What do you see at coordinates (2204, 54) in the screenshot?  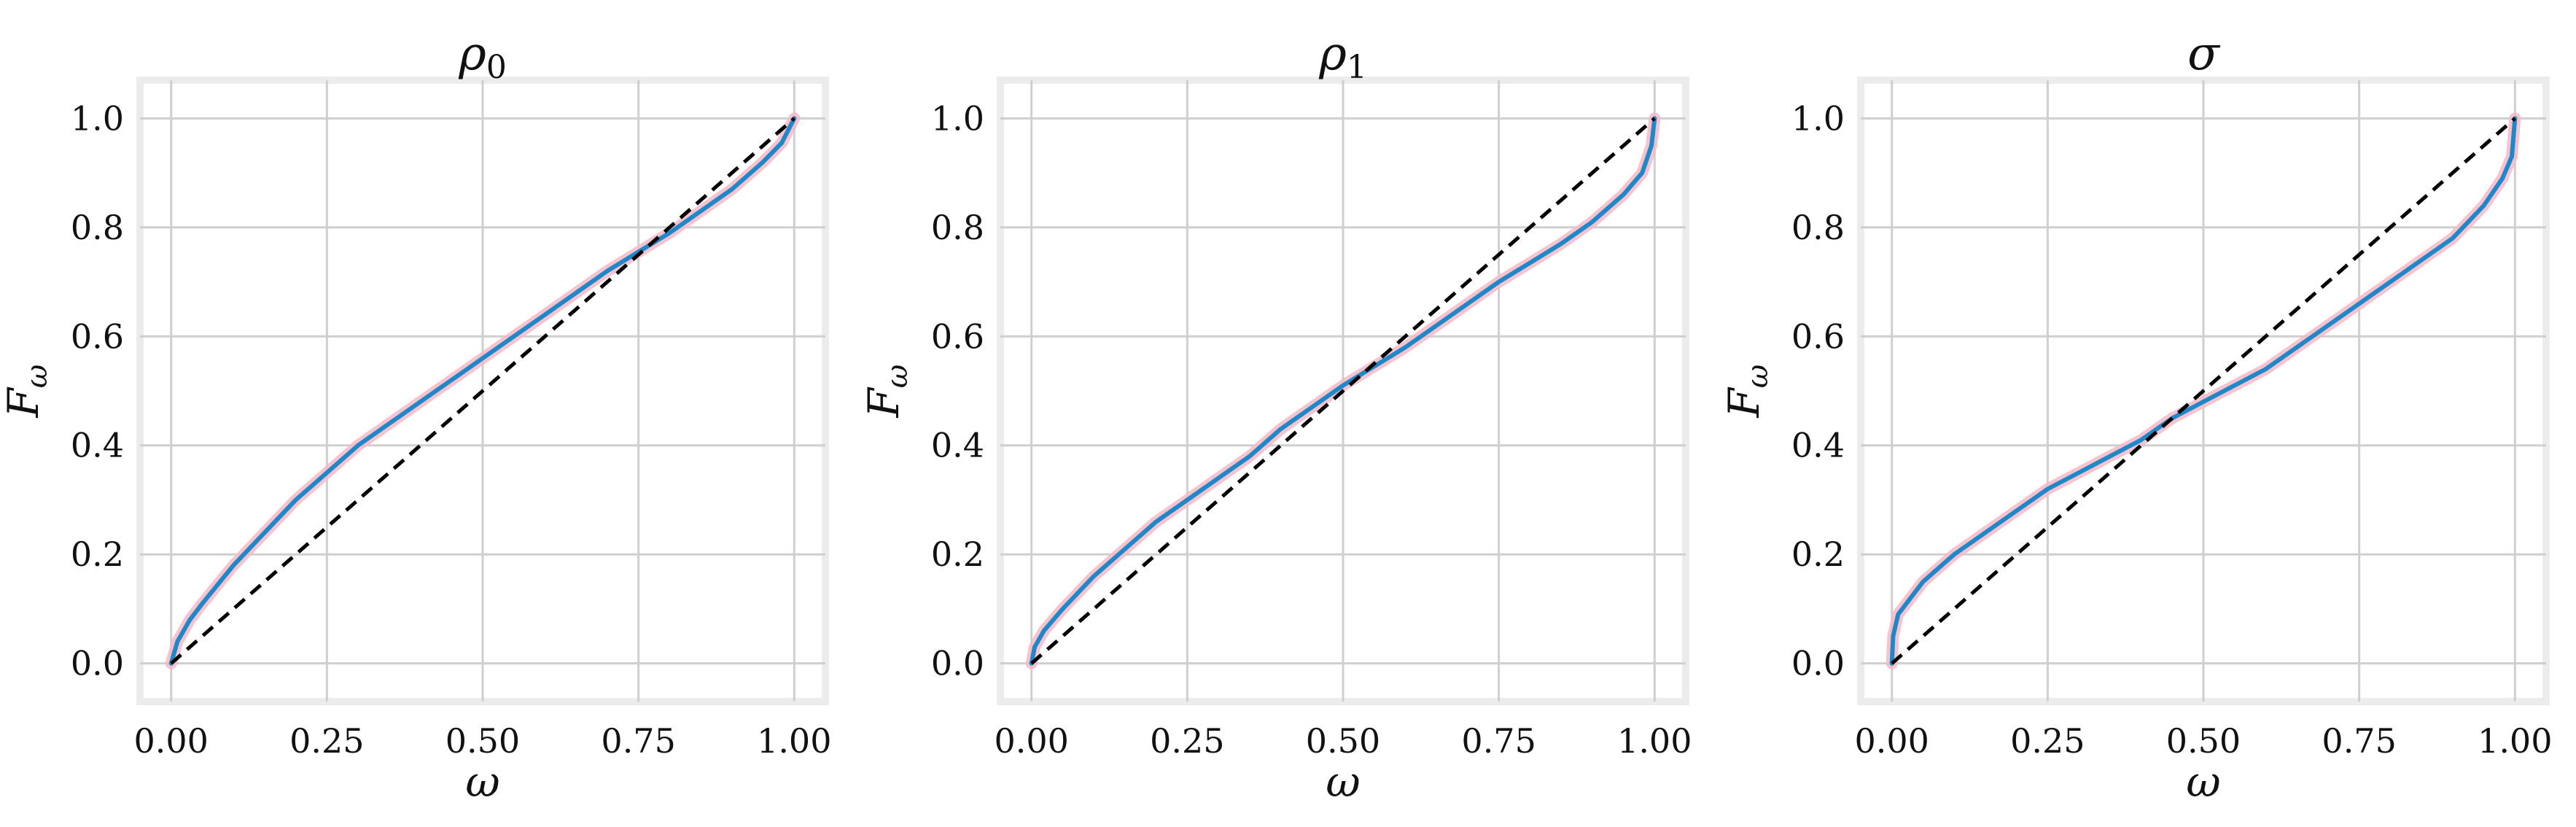 I see `panel-title: σ` at bounding box center [2204, 54].